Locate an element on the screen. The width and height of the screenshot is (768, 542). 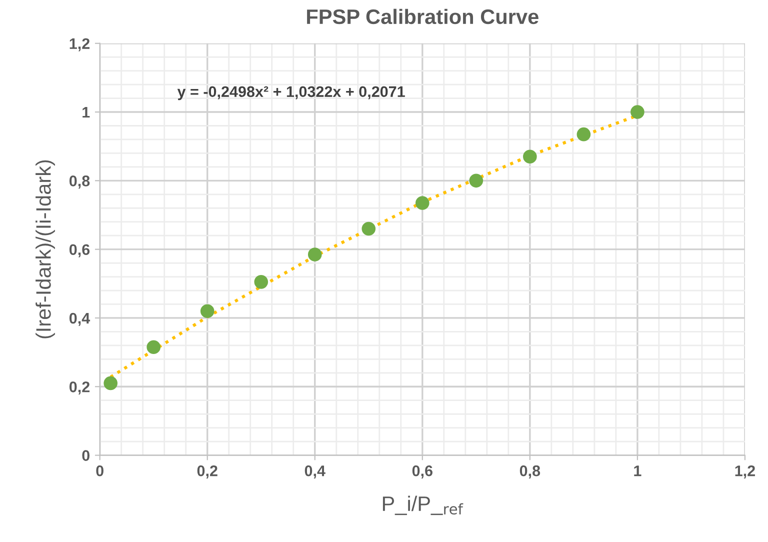
x-tick-label: 1,2 is located at coordinates (745, 471).